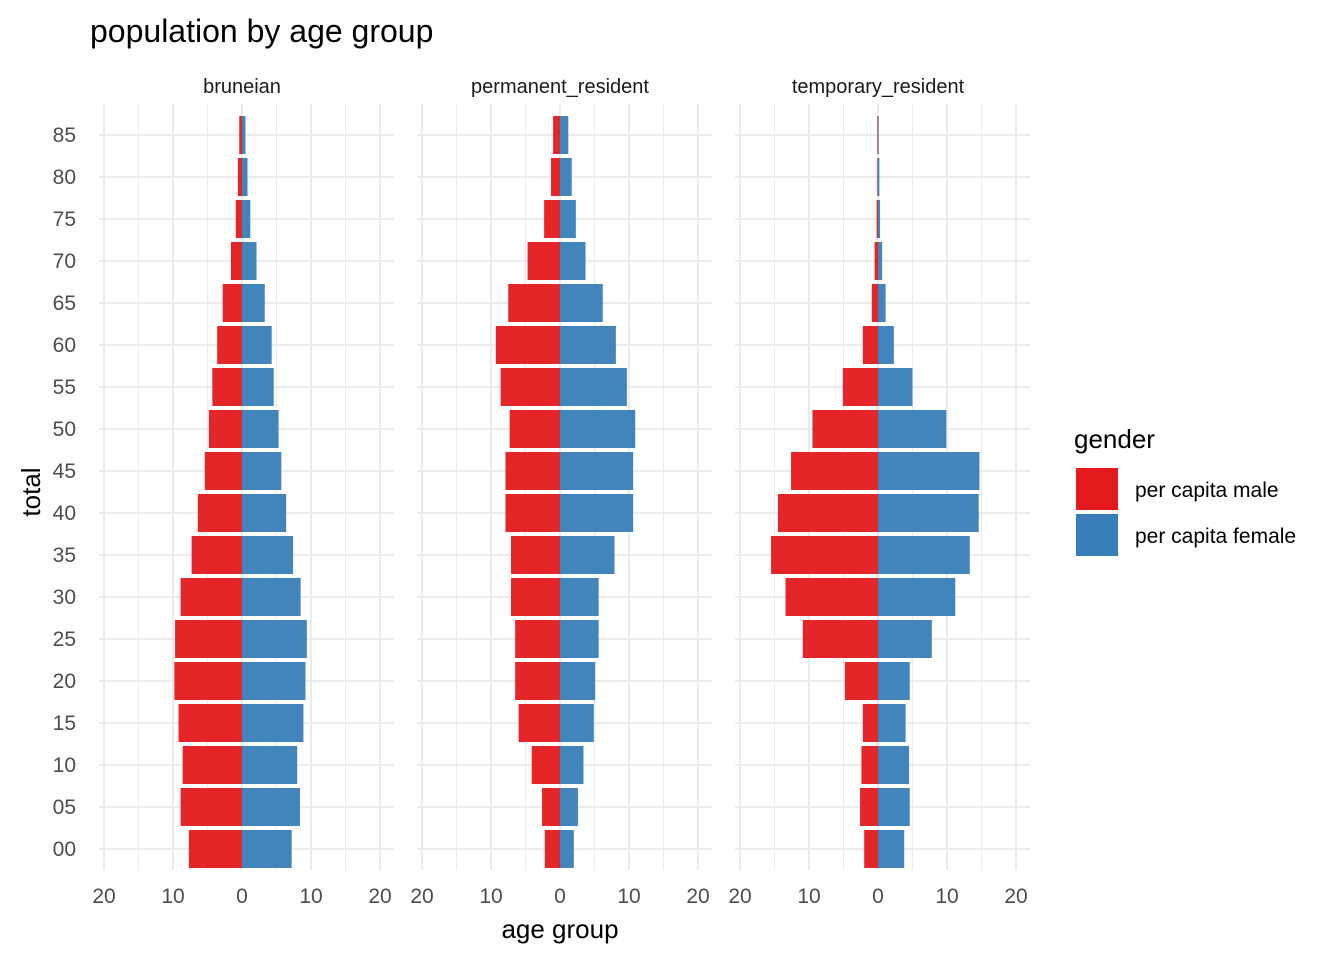 The image size is (1344, 960). I want to click on facet-label-temporary_resident: temporary_resident, so click(878, 87).